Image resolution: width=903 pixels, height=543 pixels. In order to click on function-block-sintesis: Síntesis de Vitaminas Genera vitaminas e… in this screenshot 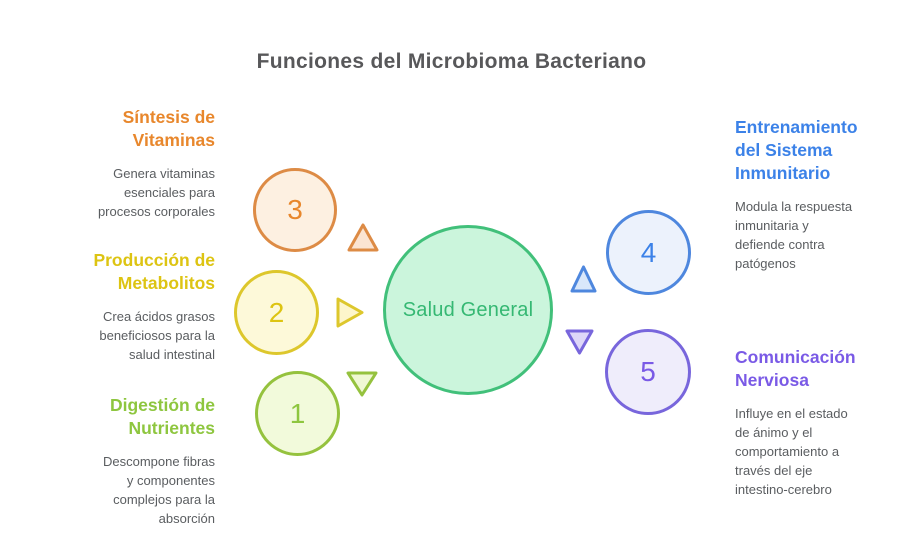, I will do `click(125, 164)`.